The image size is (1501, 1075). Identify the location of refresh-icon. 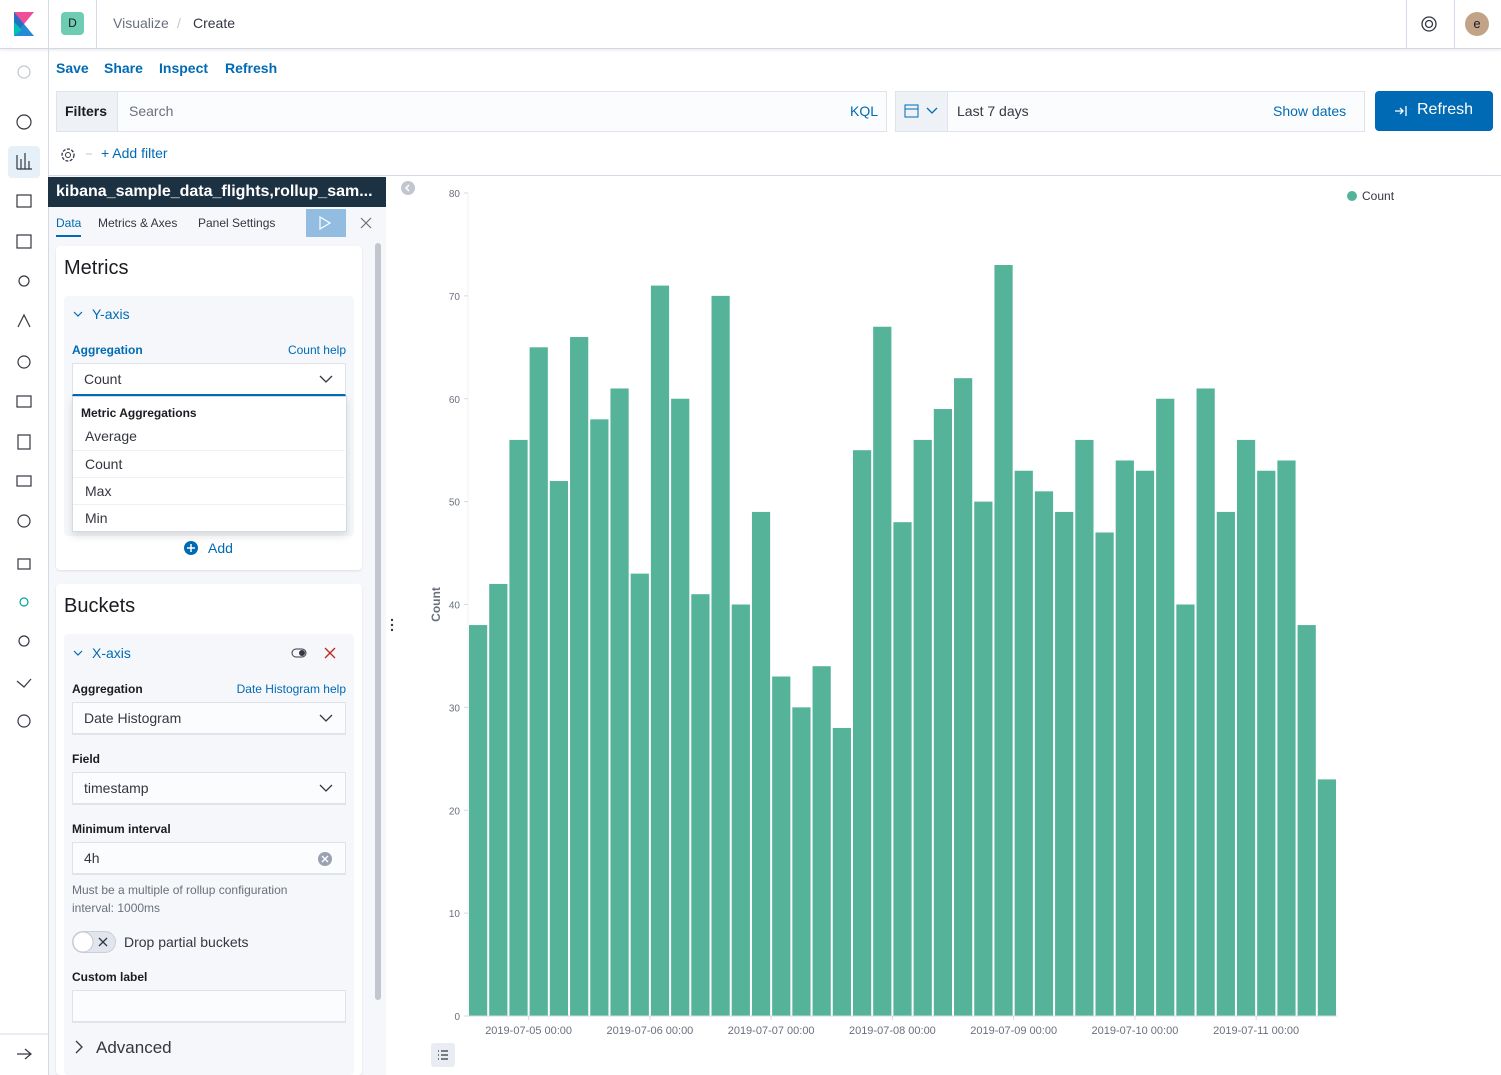
(1401, 111).